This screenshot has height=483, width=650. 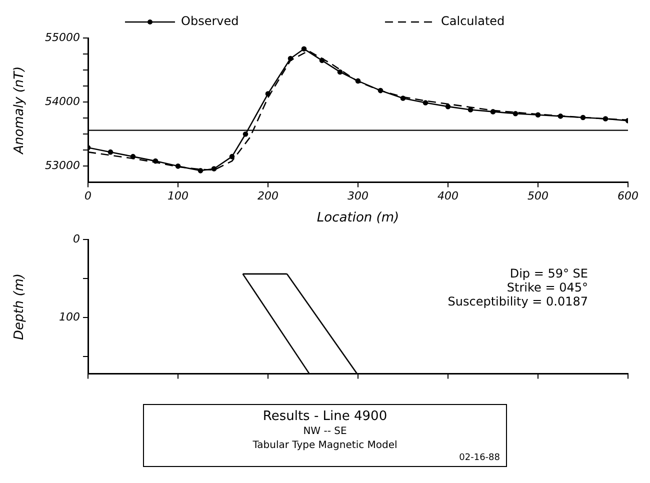 I want to click on annotation: Dip = 59° SE, so click(x=549, y=273).